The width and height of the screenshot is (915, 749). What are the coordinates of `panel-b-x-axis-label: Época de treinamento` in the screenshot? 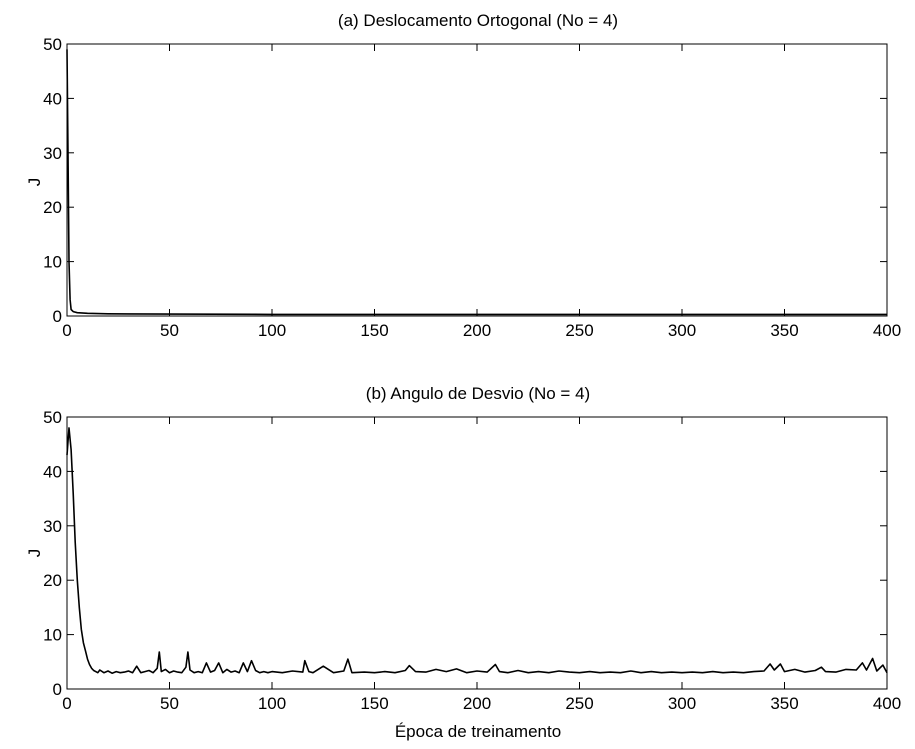 It's located at (478, 731).